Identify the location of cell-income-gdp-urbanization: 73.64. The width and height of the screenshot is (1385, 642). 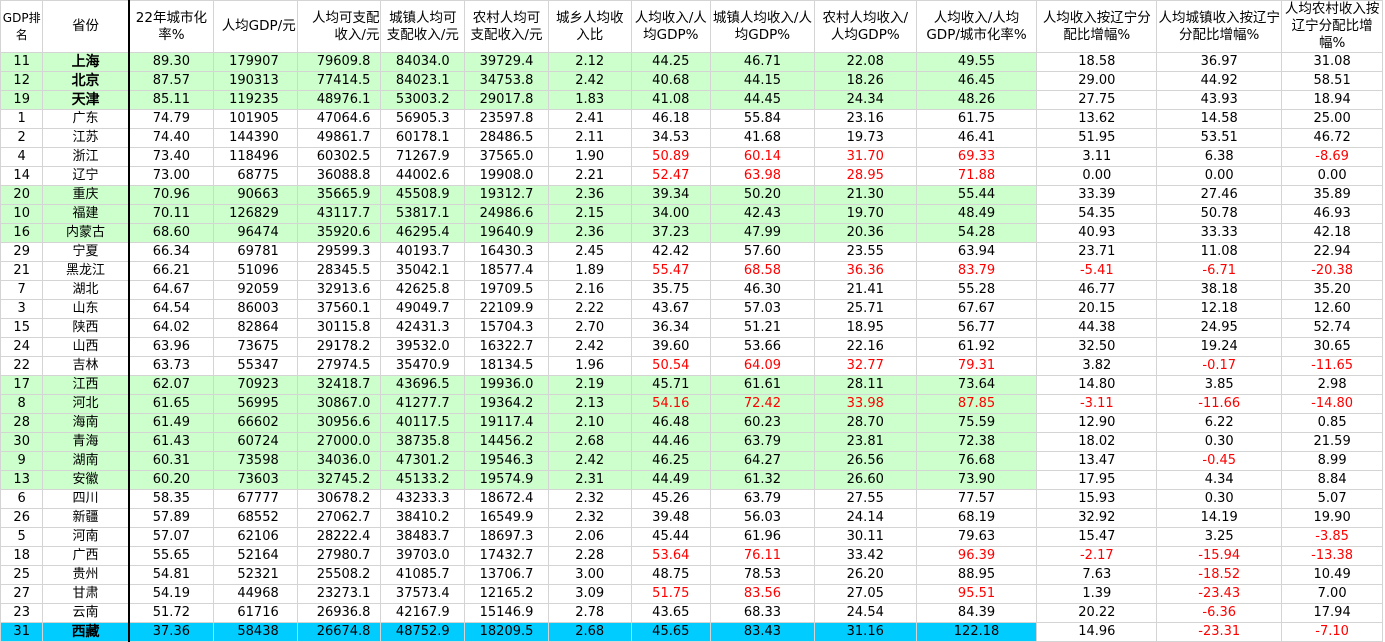
(976, 385).